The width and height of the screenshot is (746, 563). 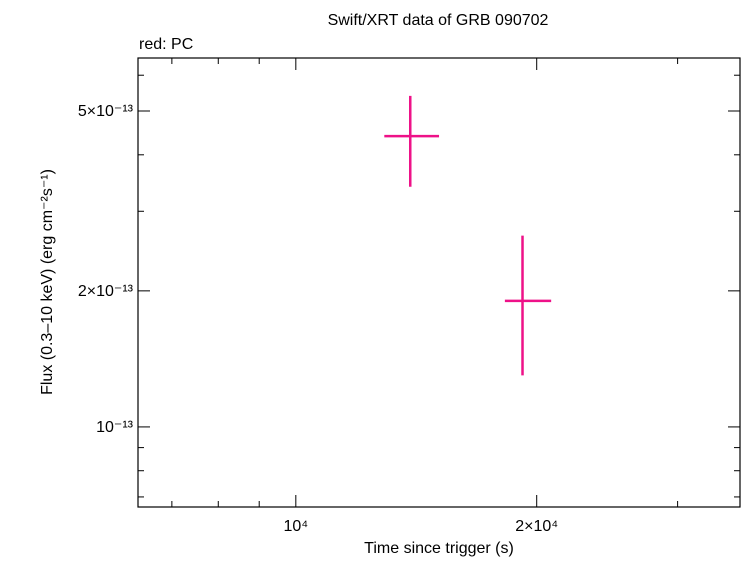 What do you see at coordinates (106, 291) in the screenshot?
I see `y-tick-label: 2×10⁻¹³` at bounding box center [106, 291].